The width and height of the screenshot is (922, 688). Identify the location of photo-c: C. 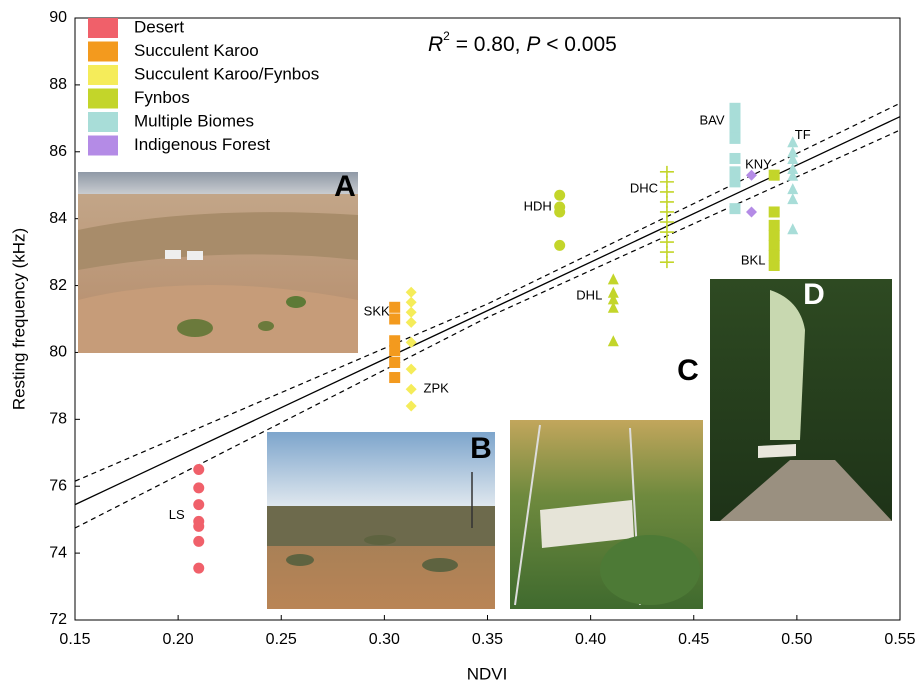
(606, 481).